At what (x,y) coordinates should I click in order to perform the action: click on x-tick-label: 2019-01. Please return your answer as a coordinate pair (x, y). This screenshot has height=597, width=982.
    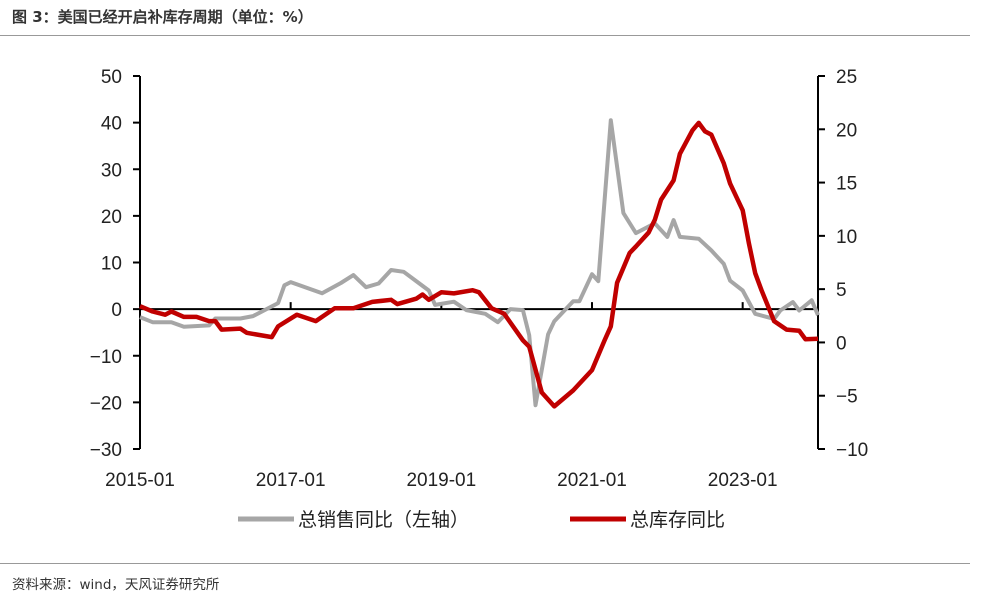
    Looking at the image, I should click on (441, 480).